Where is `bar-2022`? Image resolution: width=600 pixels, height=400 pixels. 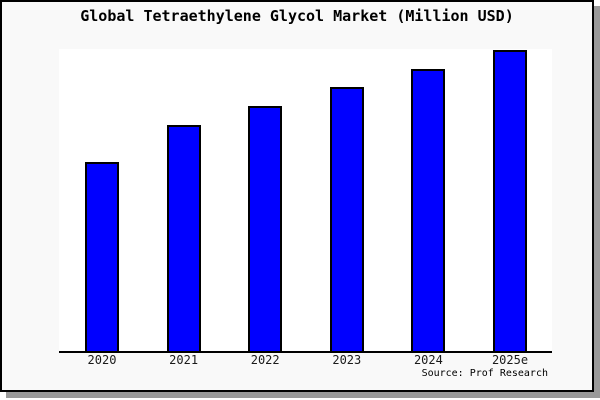 bar-2022 is located at coordinates (265, 228).